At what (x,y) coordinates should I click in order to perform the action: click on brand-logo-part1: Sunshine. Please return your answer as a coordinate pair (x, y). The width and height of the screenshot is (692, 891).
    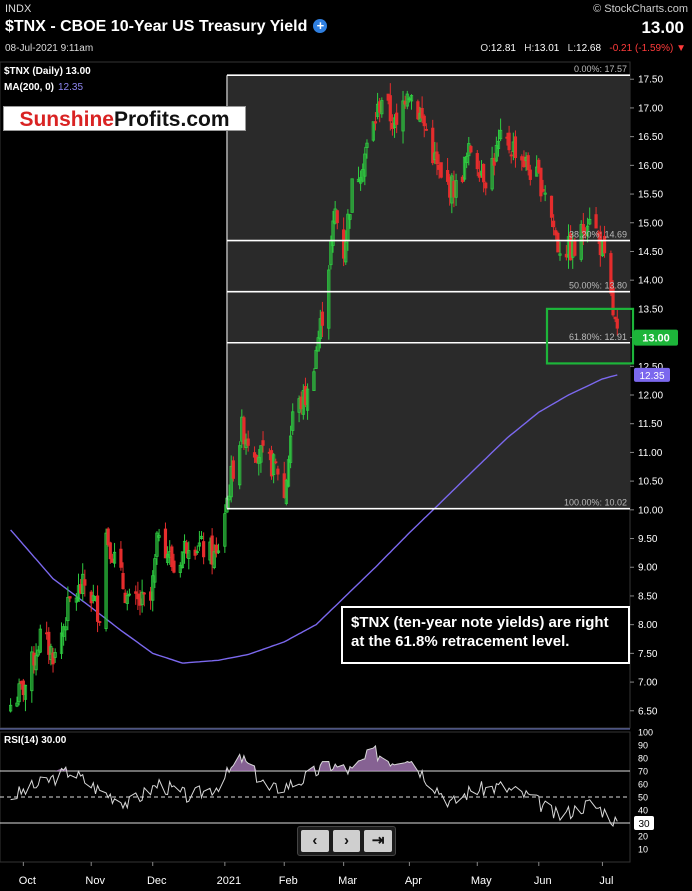
    Looking at the image, I should click on (66, 119).